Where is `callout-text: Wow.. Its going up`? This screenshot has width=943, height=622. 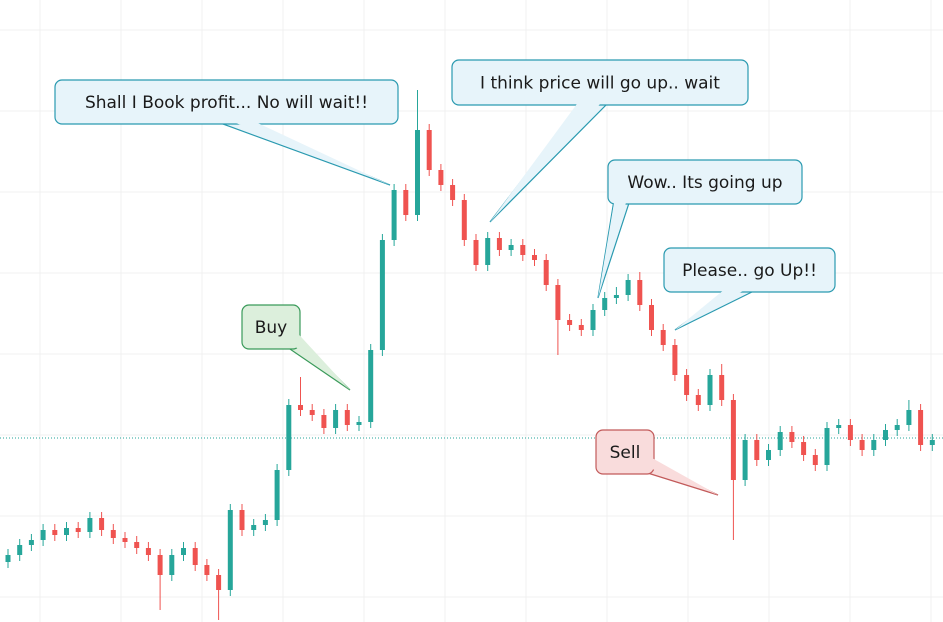 callout-text: Wow.. Its going up is located at coordinates (704, 183).